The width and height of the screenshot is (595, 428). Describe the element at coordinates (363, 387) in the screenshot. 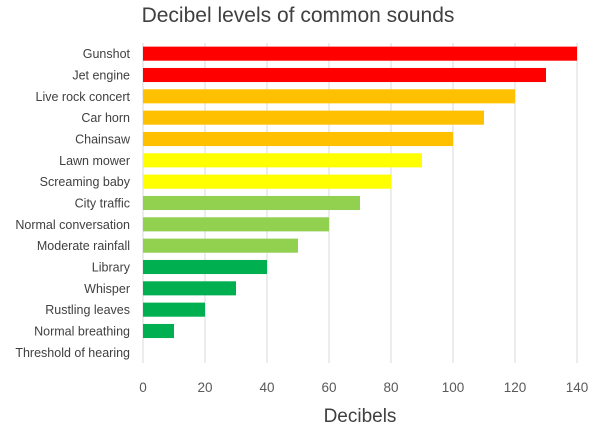

I see `x-axis-tick-labels: 0 20 40 60 80 100 120 140` at that location.